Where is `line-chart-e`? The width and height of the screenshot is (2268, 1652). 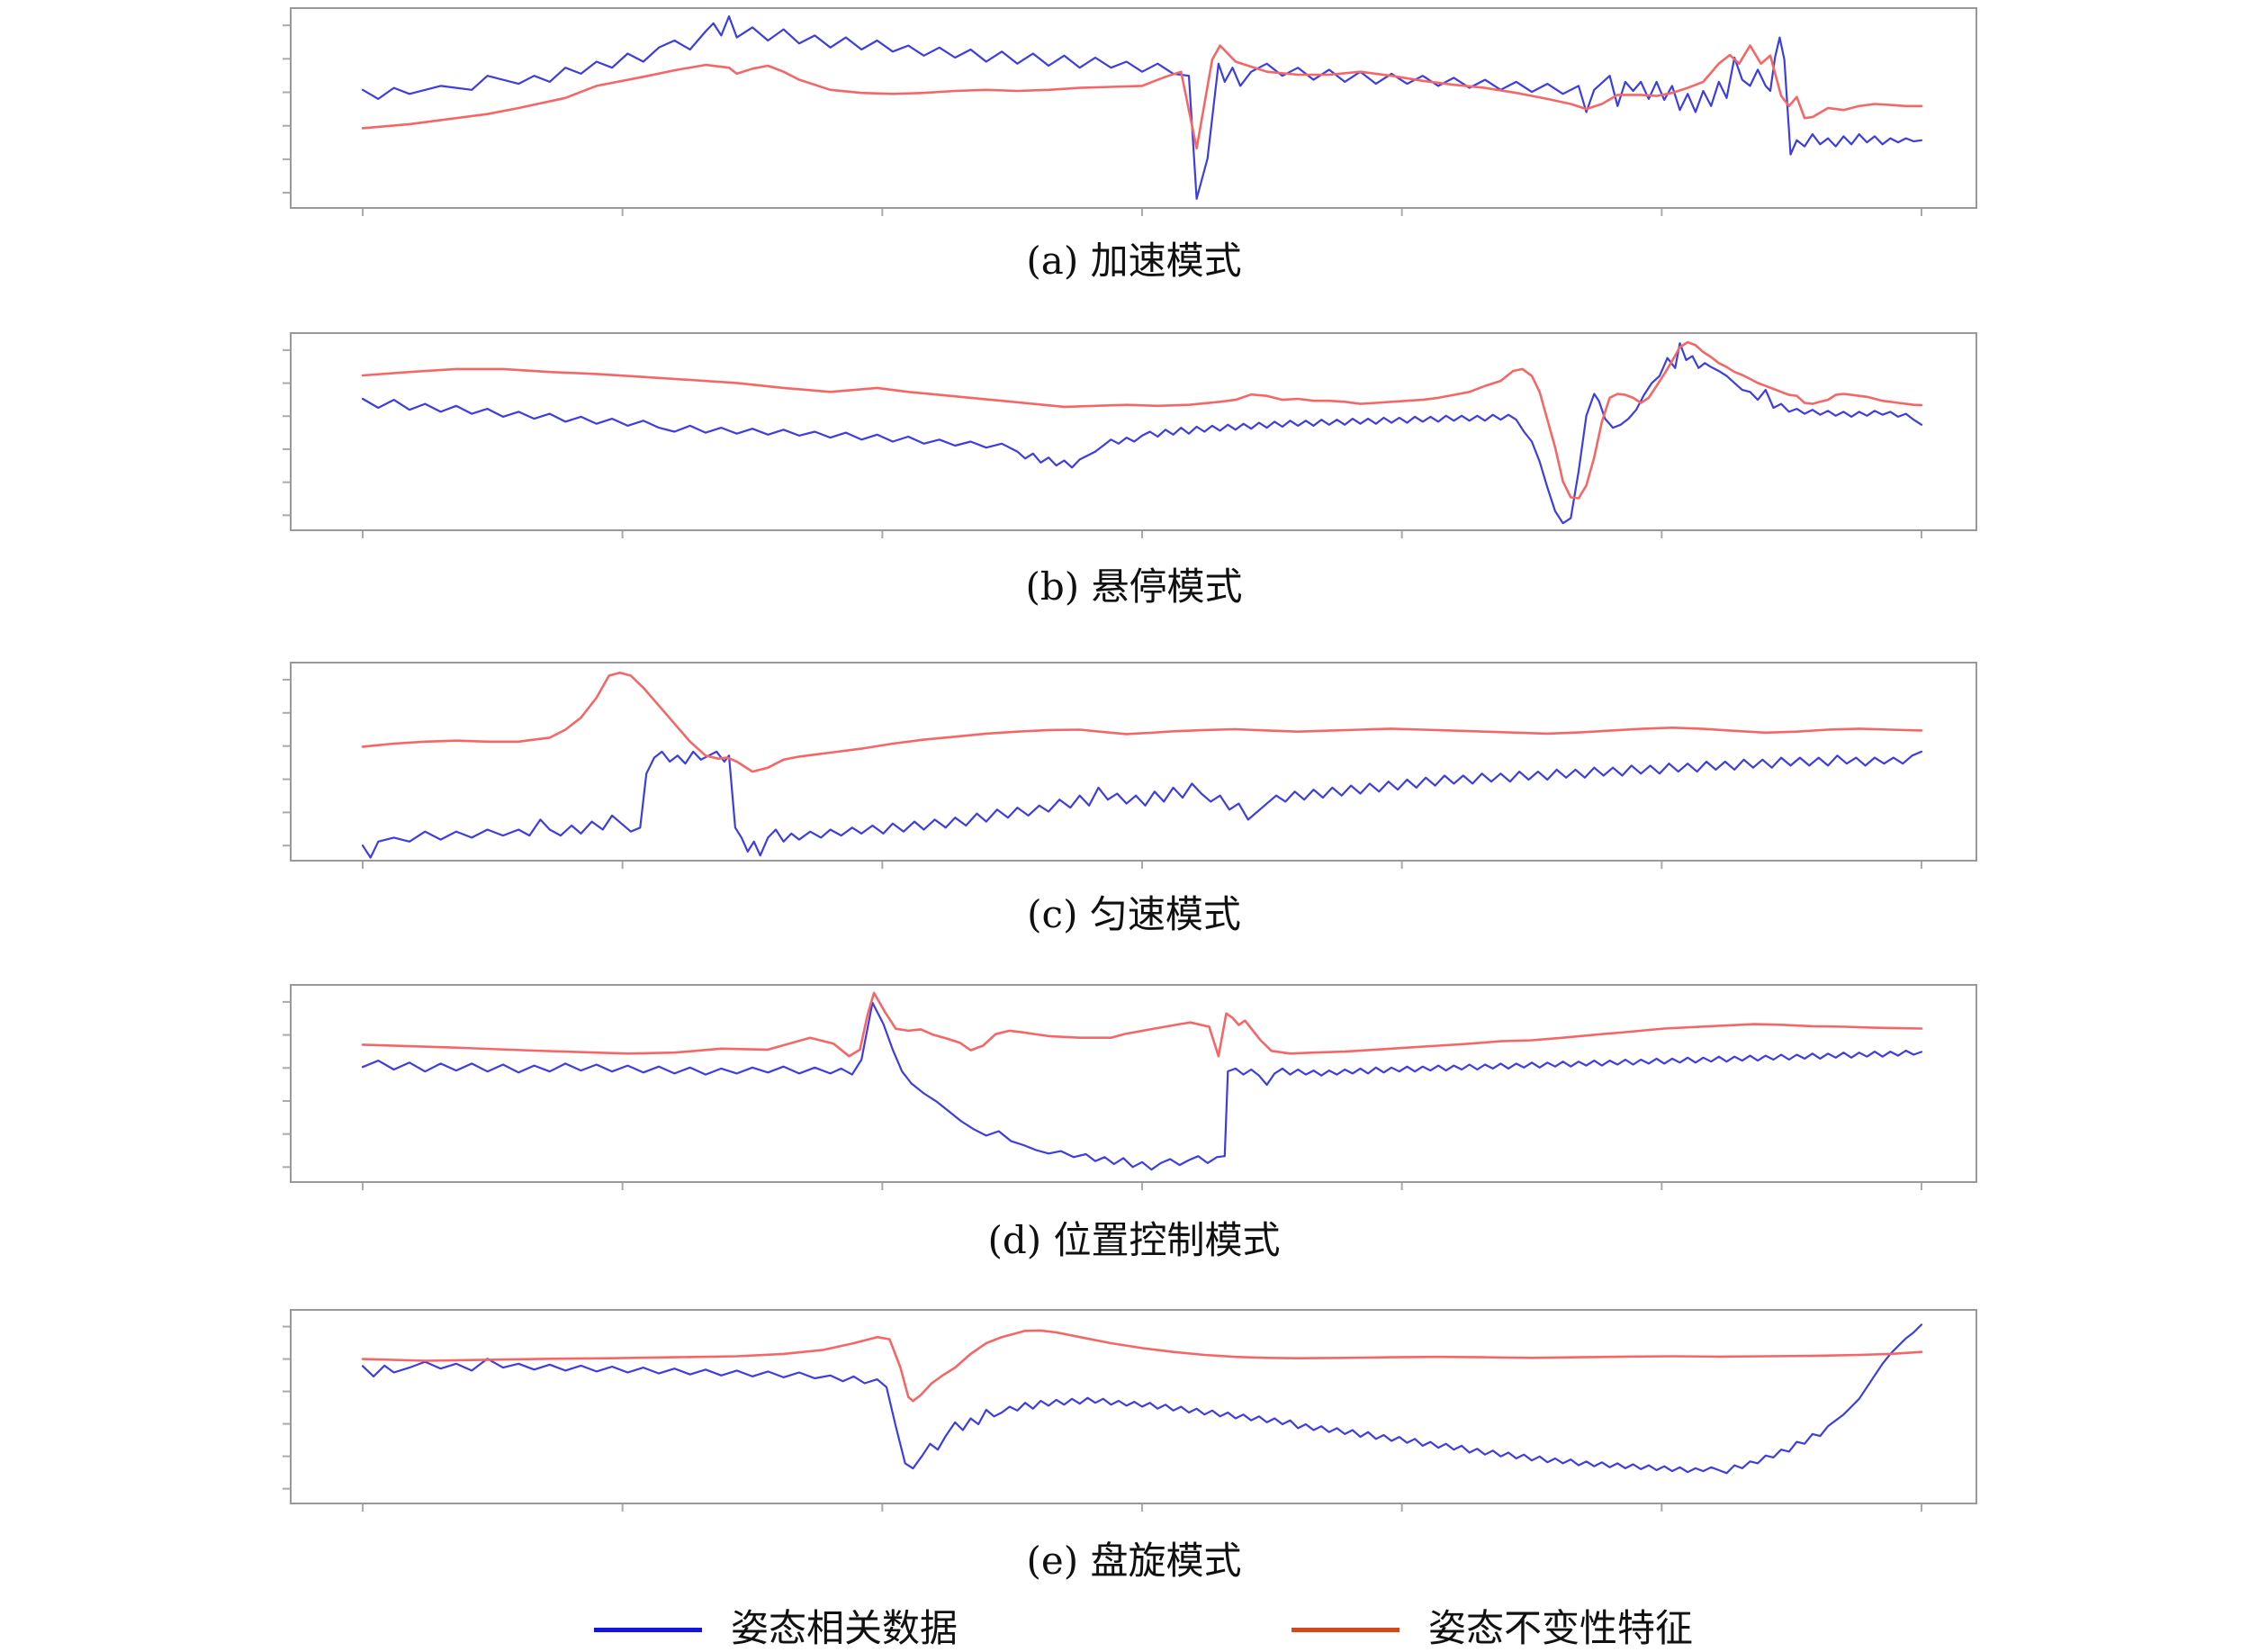
line-chart-e is located at coordinates (1130, 1410).